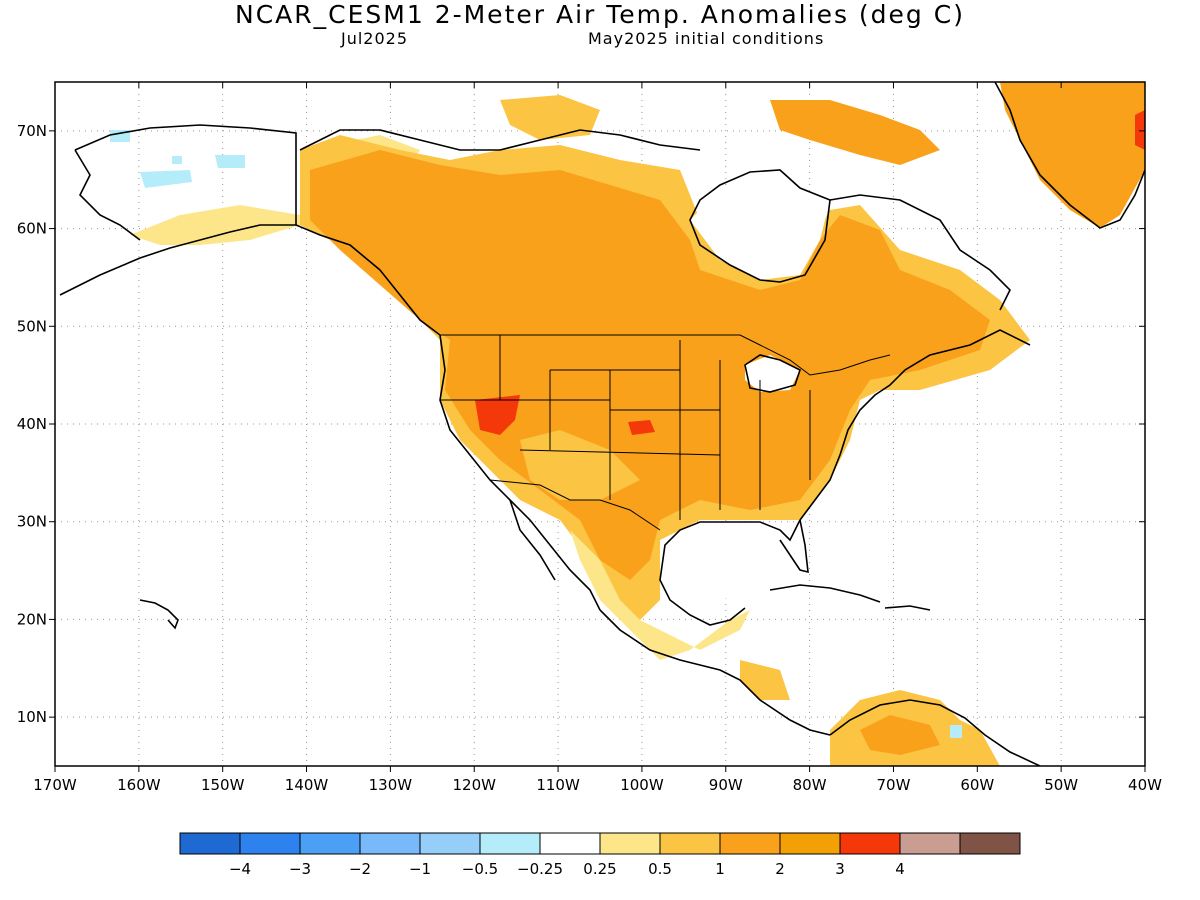 The image size is (1200, 900). I want to click on border-us-canada, so click(665, 355).